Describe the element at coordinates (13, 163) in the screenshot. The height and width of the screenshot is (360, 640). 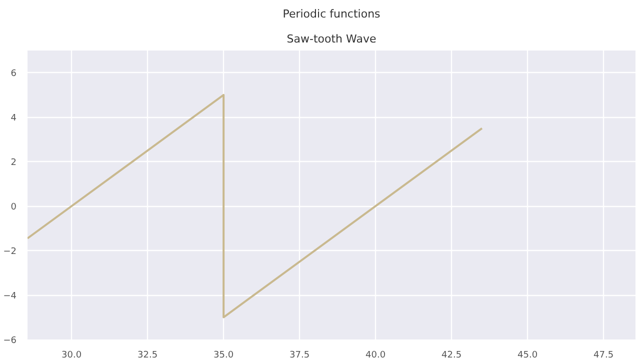
I see `y-tick-label: 2` at that location.